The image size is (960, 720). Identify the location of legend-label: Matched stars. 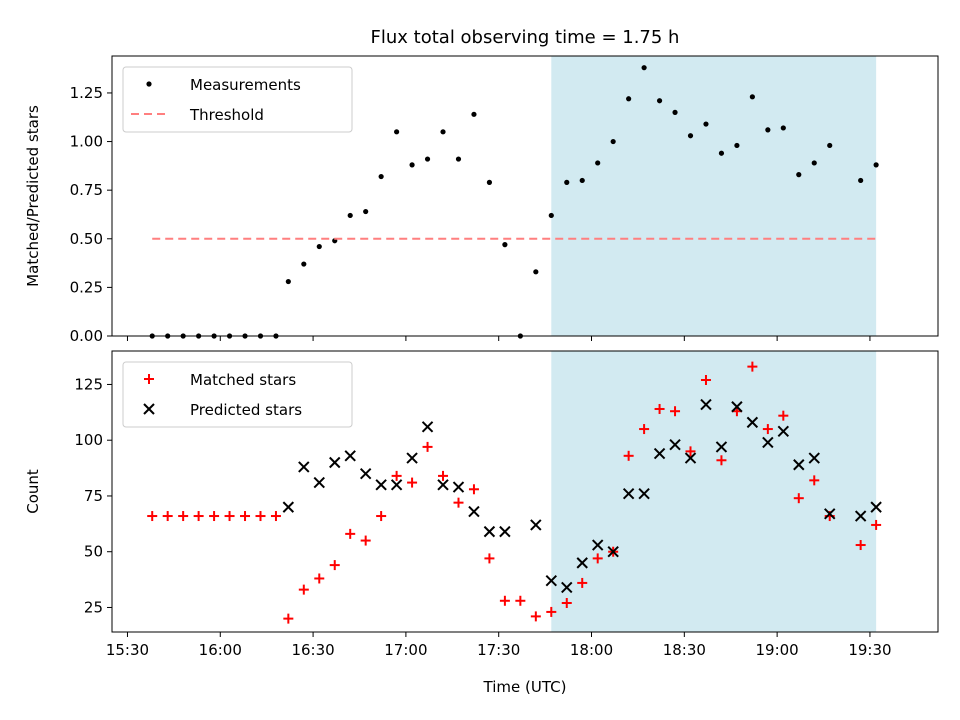
(243, 380).